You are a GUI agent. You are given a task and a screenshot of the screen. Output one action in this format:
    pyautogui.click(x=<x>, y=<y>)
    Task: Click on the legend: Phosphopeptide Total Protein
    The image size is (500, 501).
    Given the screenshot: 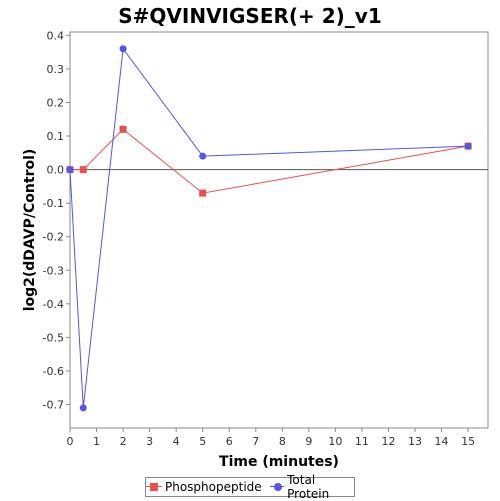 What is the action you would take?
    pyautogui.click(x=250, y=487)
    